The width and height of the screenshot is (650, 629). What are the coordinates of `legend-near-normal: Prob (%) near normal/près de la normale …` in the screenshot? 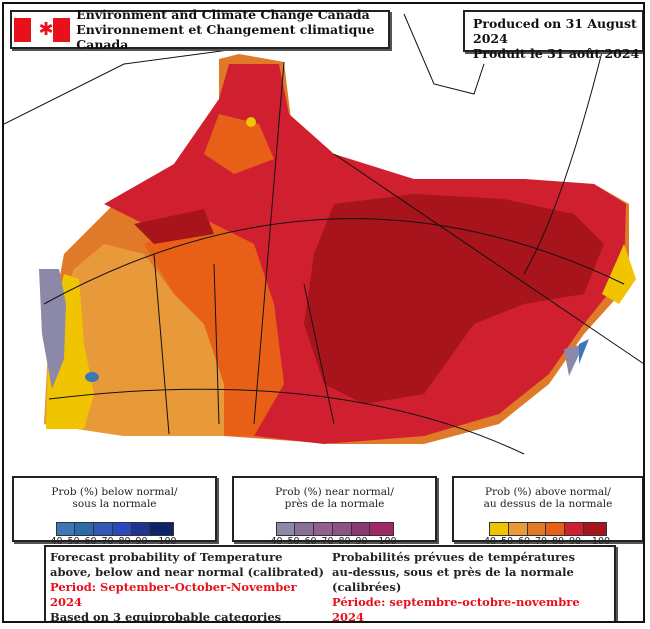 It's located at (334, 511).